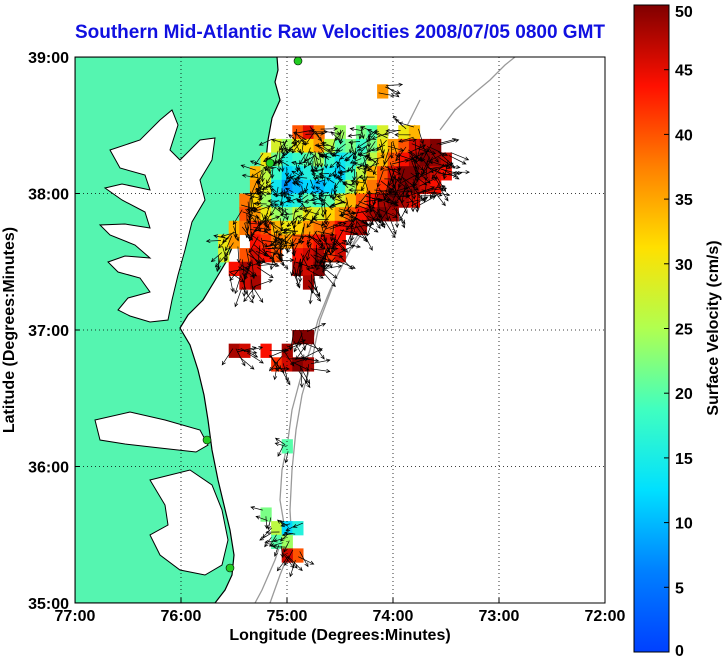 This screenshot has width=724, height=659. What do you see at coordinates (9, 330) in the screenshot?
I see `y-axis-label: Latitude (Degrees:Minutes)` at bounding box center [9, 330].